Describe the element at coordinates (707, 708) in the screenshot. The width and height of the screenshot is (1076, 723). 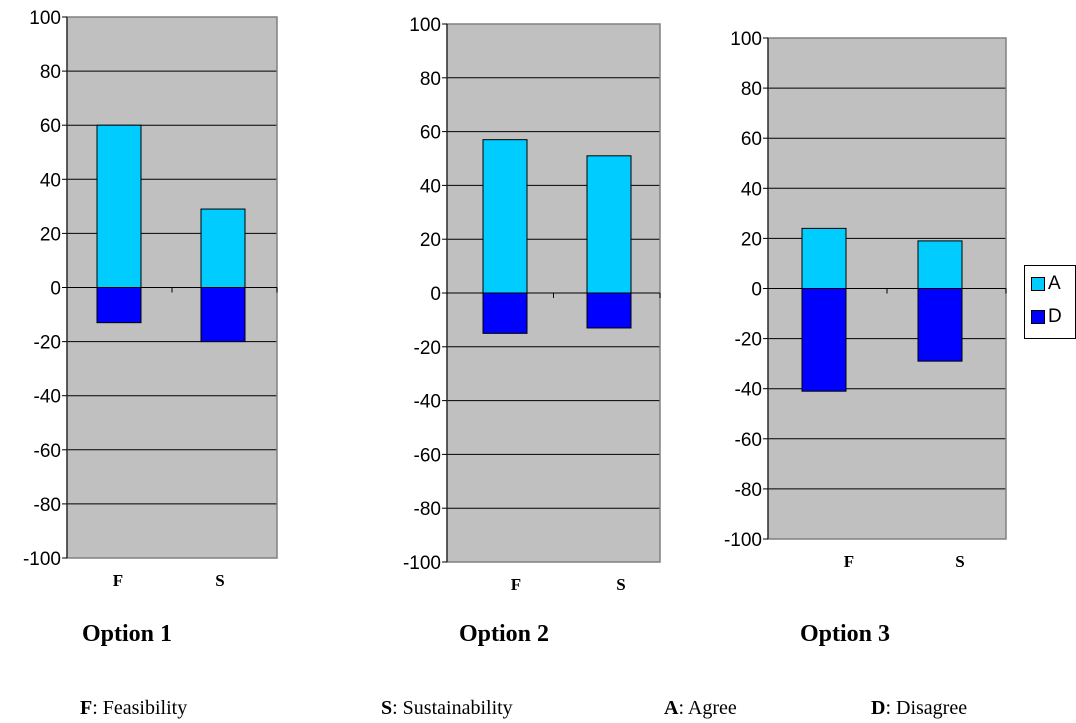
I see `footer-text-a: : Agree` at that location.